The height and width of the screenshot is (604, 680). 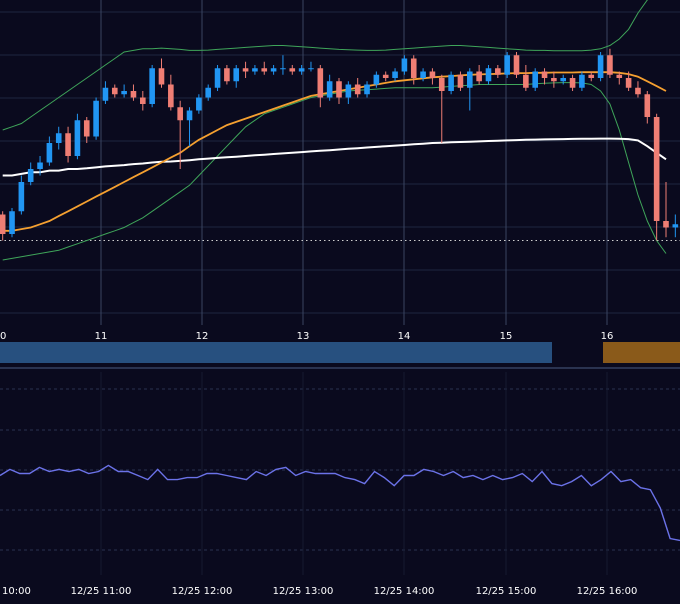 What do you see at coordinates (3, 336) in the screenshot?
I see `price-axis-tick-label: 0` at bounding box center [3, 336].